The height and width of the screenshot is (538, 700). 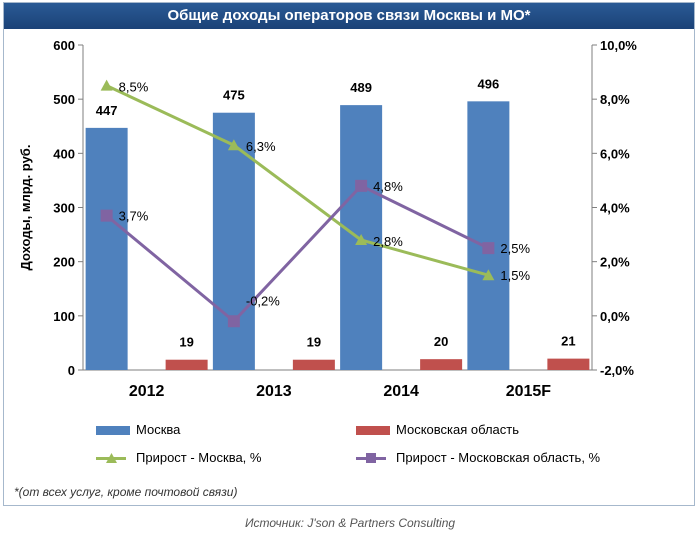 I want to click on bar-label-moscow: 475, so click(x=234, y=95).